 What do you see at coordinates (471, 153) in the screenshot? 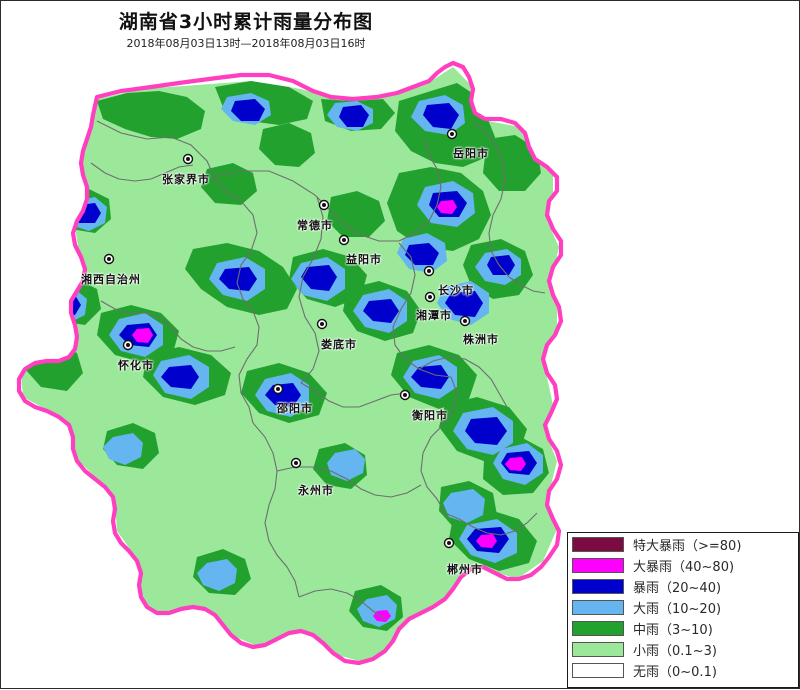
I see `city-label-yueyang: 岳阳市` at bounding box center [471, 153].